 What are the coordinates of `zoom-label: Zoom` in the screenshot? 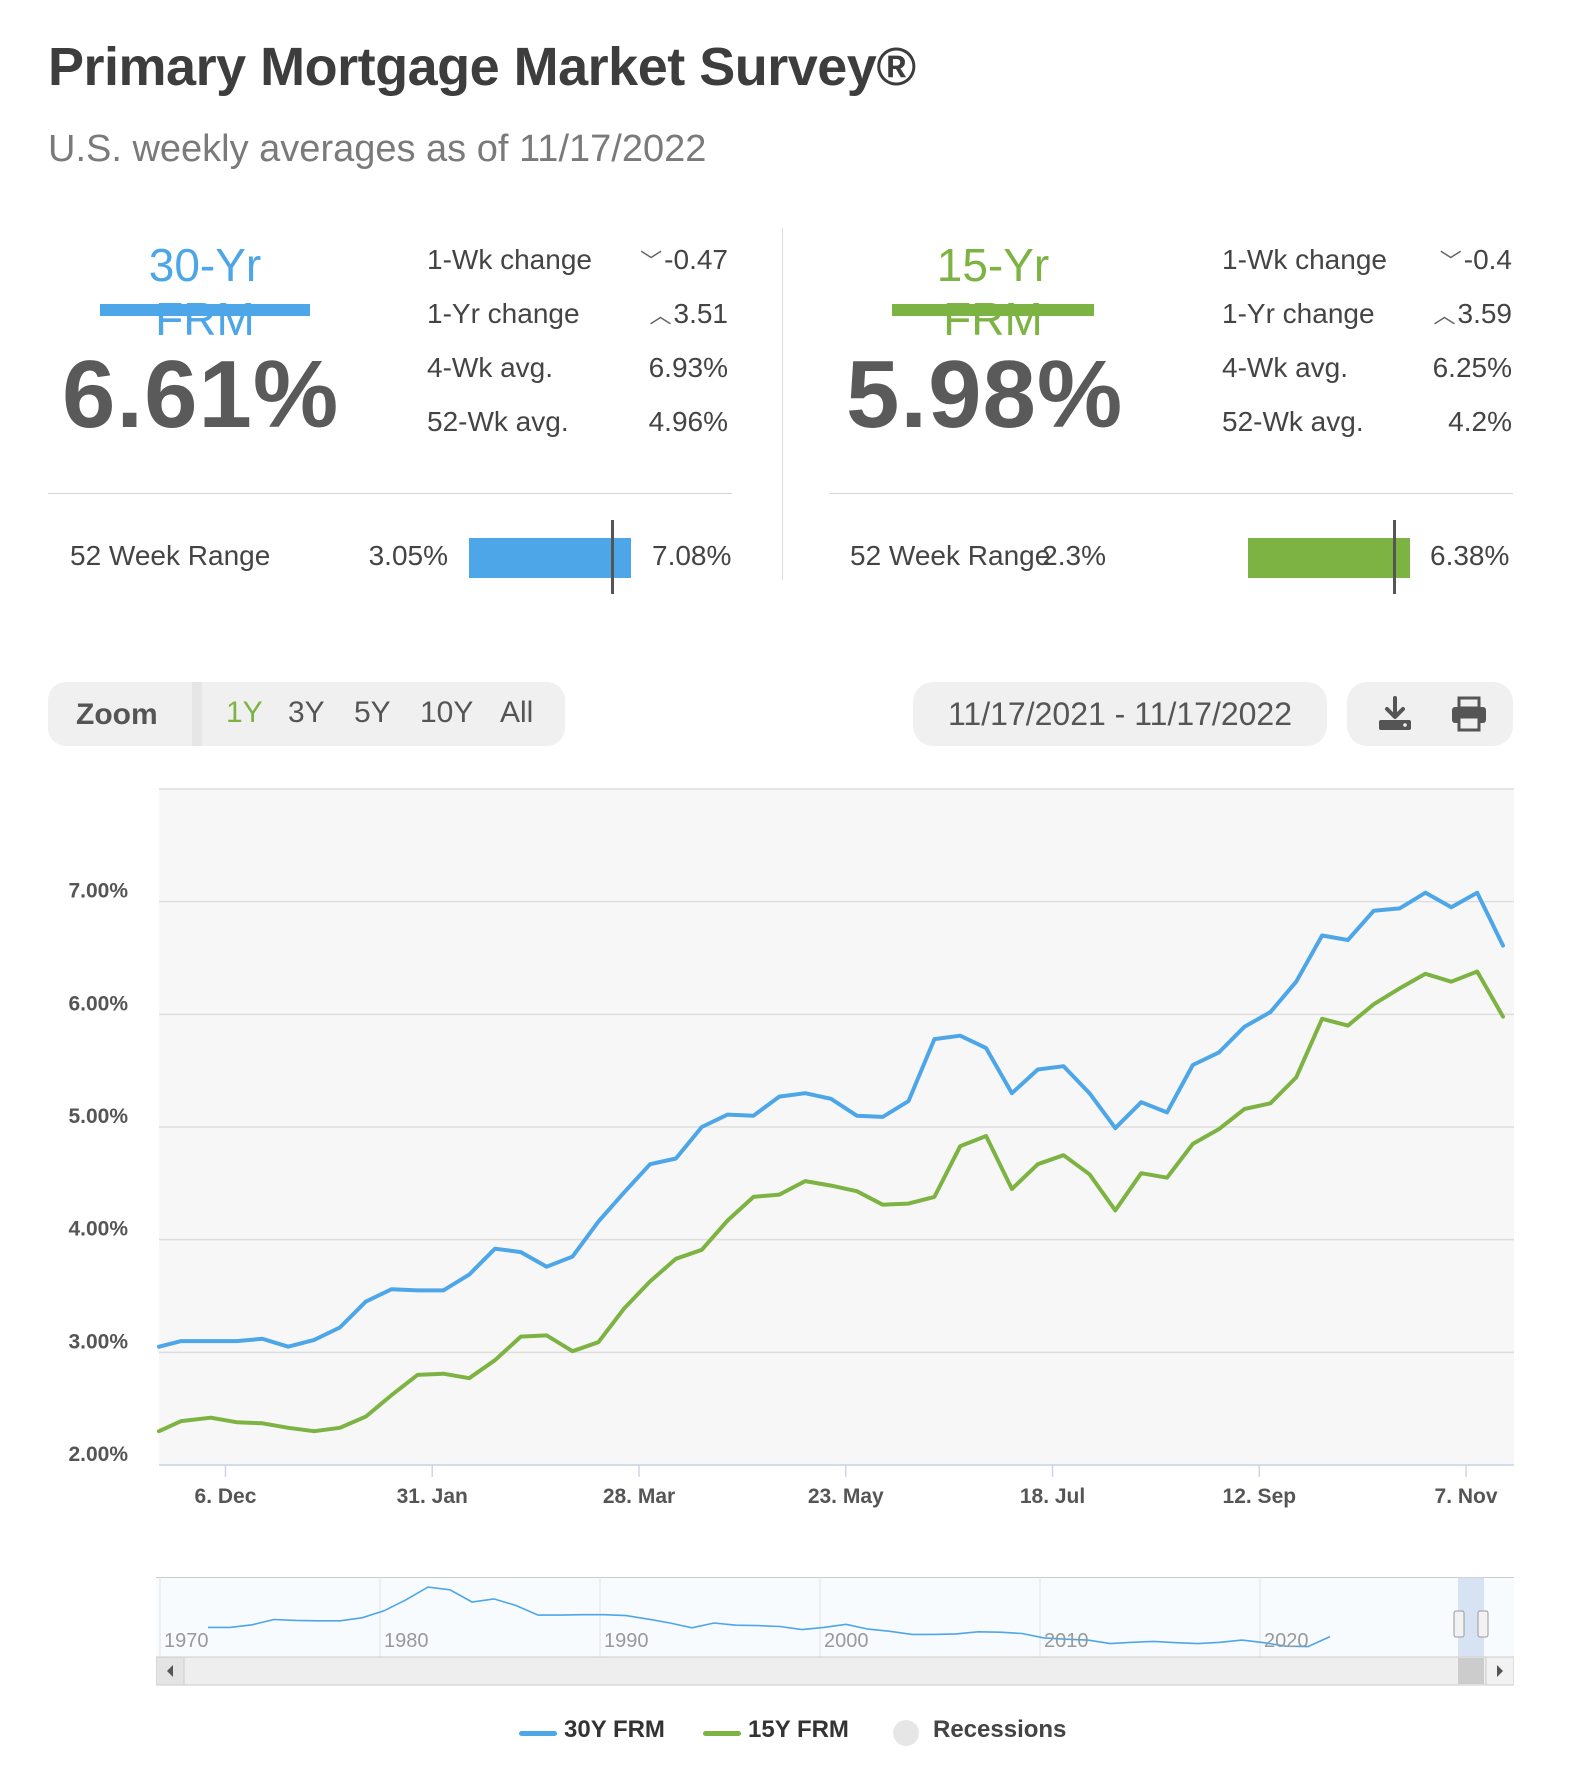 It's located at (117, 714).